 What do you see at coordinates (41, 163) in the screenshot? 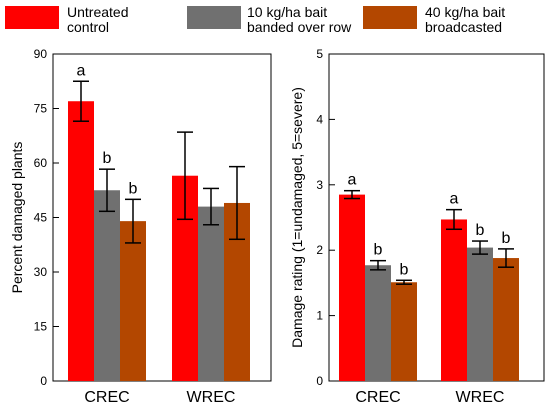
I see `y-tick-label: 60` at bounding box center [41, 163].